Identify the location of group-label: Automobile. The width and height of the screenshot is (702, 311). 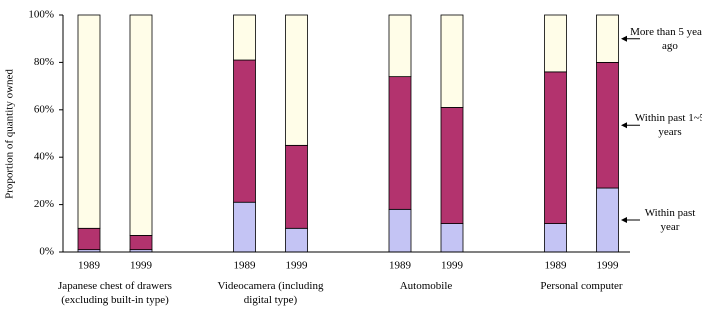
(426, 286).